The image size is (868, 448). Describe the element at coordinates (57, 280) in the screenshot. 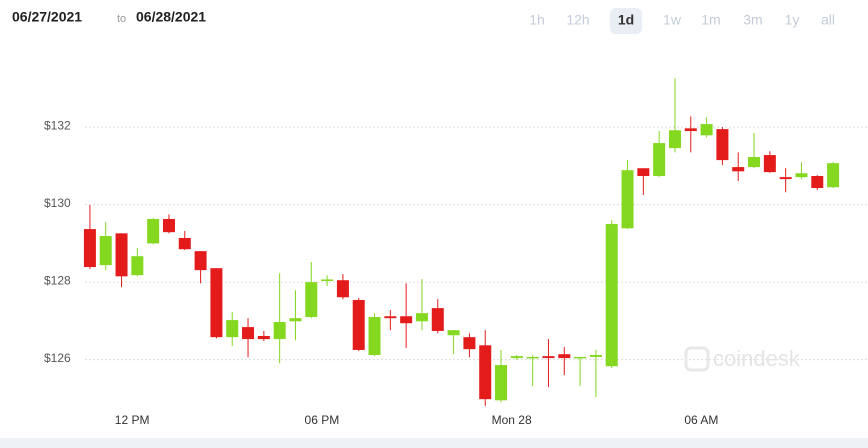

I see `y-tick-label: $128` at that location.